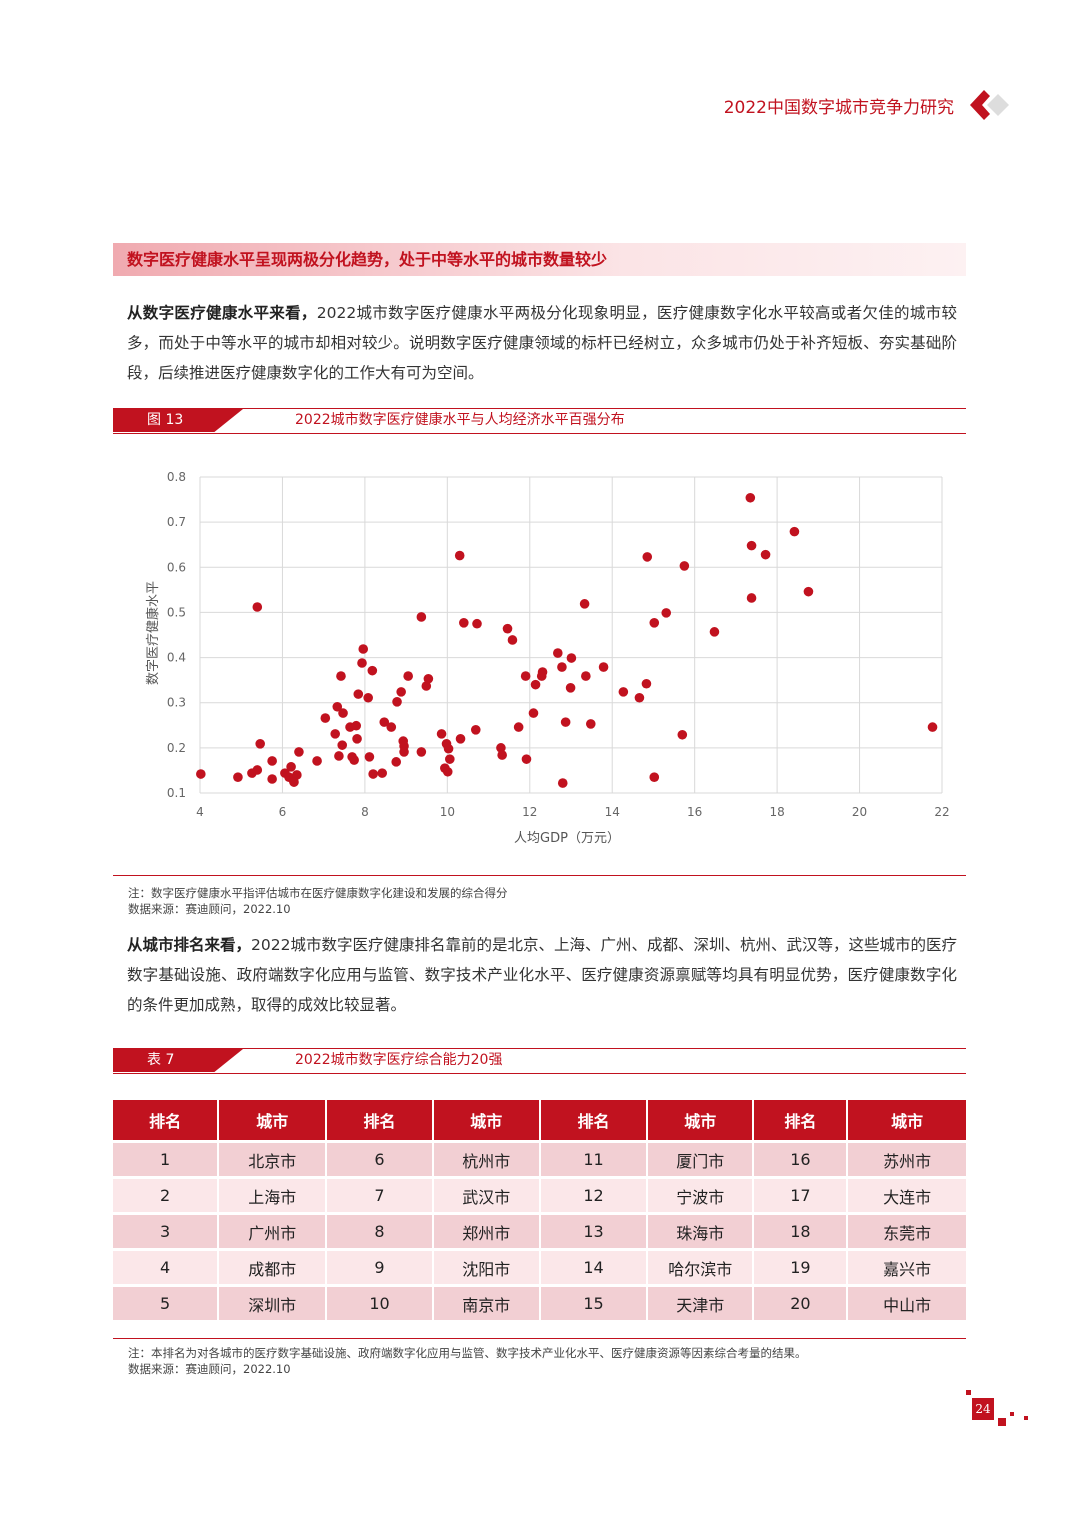 This screenshot has width=1080, height=1527. What do you see at coordinates (838, 108) in the screenshot?
I see `header-title: 2022中国数字城市竞争力研究` at bounding box center [838, 108].